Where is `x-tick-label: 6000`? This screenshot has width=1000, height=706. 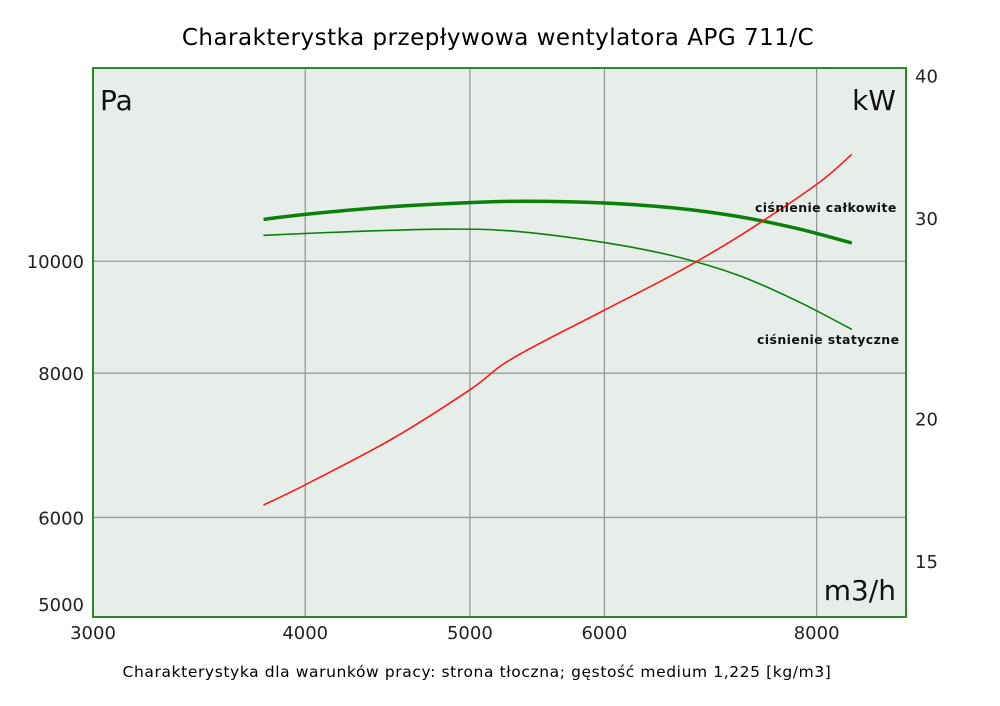
x-tick-label: 6000 is located at coordinates (604, 633).